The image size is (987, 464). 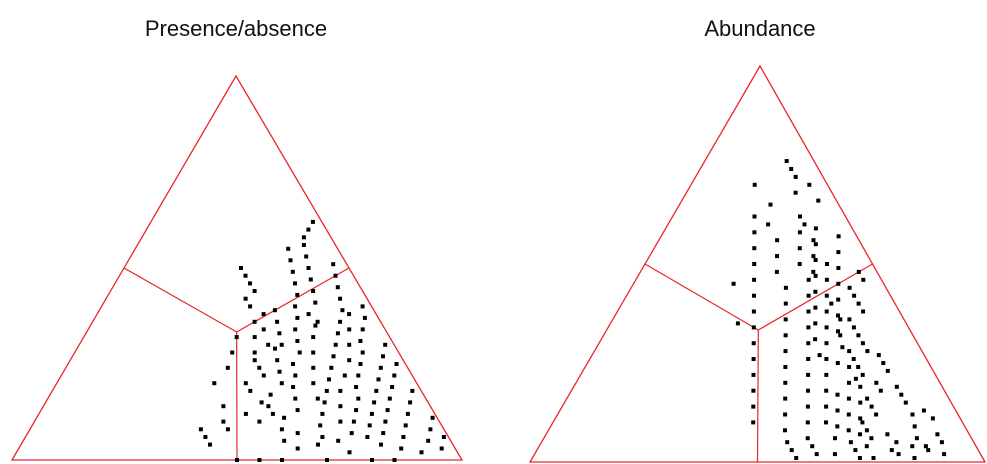 I want to click on divider-bottom, so click(x=757, y=396).